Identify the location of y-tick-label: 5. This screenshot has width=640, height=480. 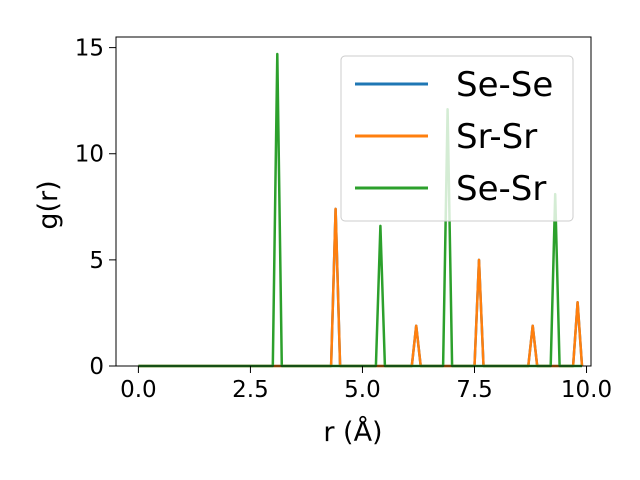
(96, 261).